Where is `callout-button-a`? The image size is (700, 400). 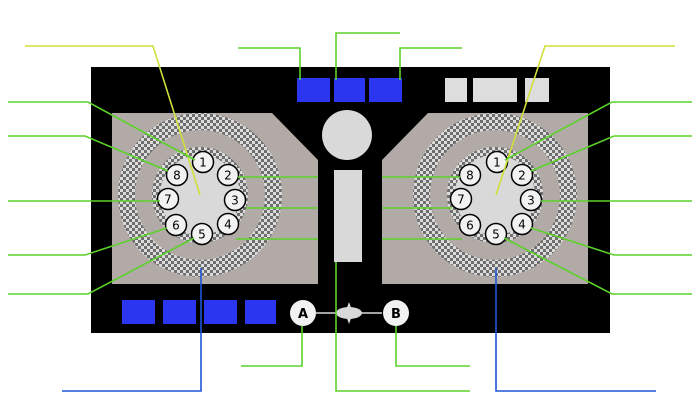
callout-button-a is located at coordinates (272, 346).